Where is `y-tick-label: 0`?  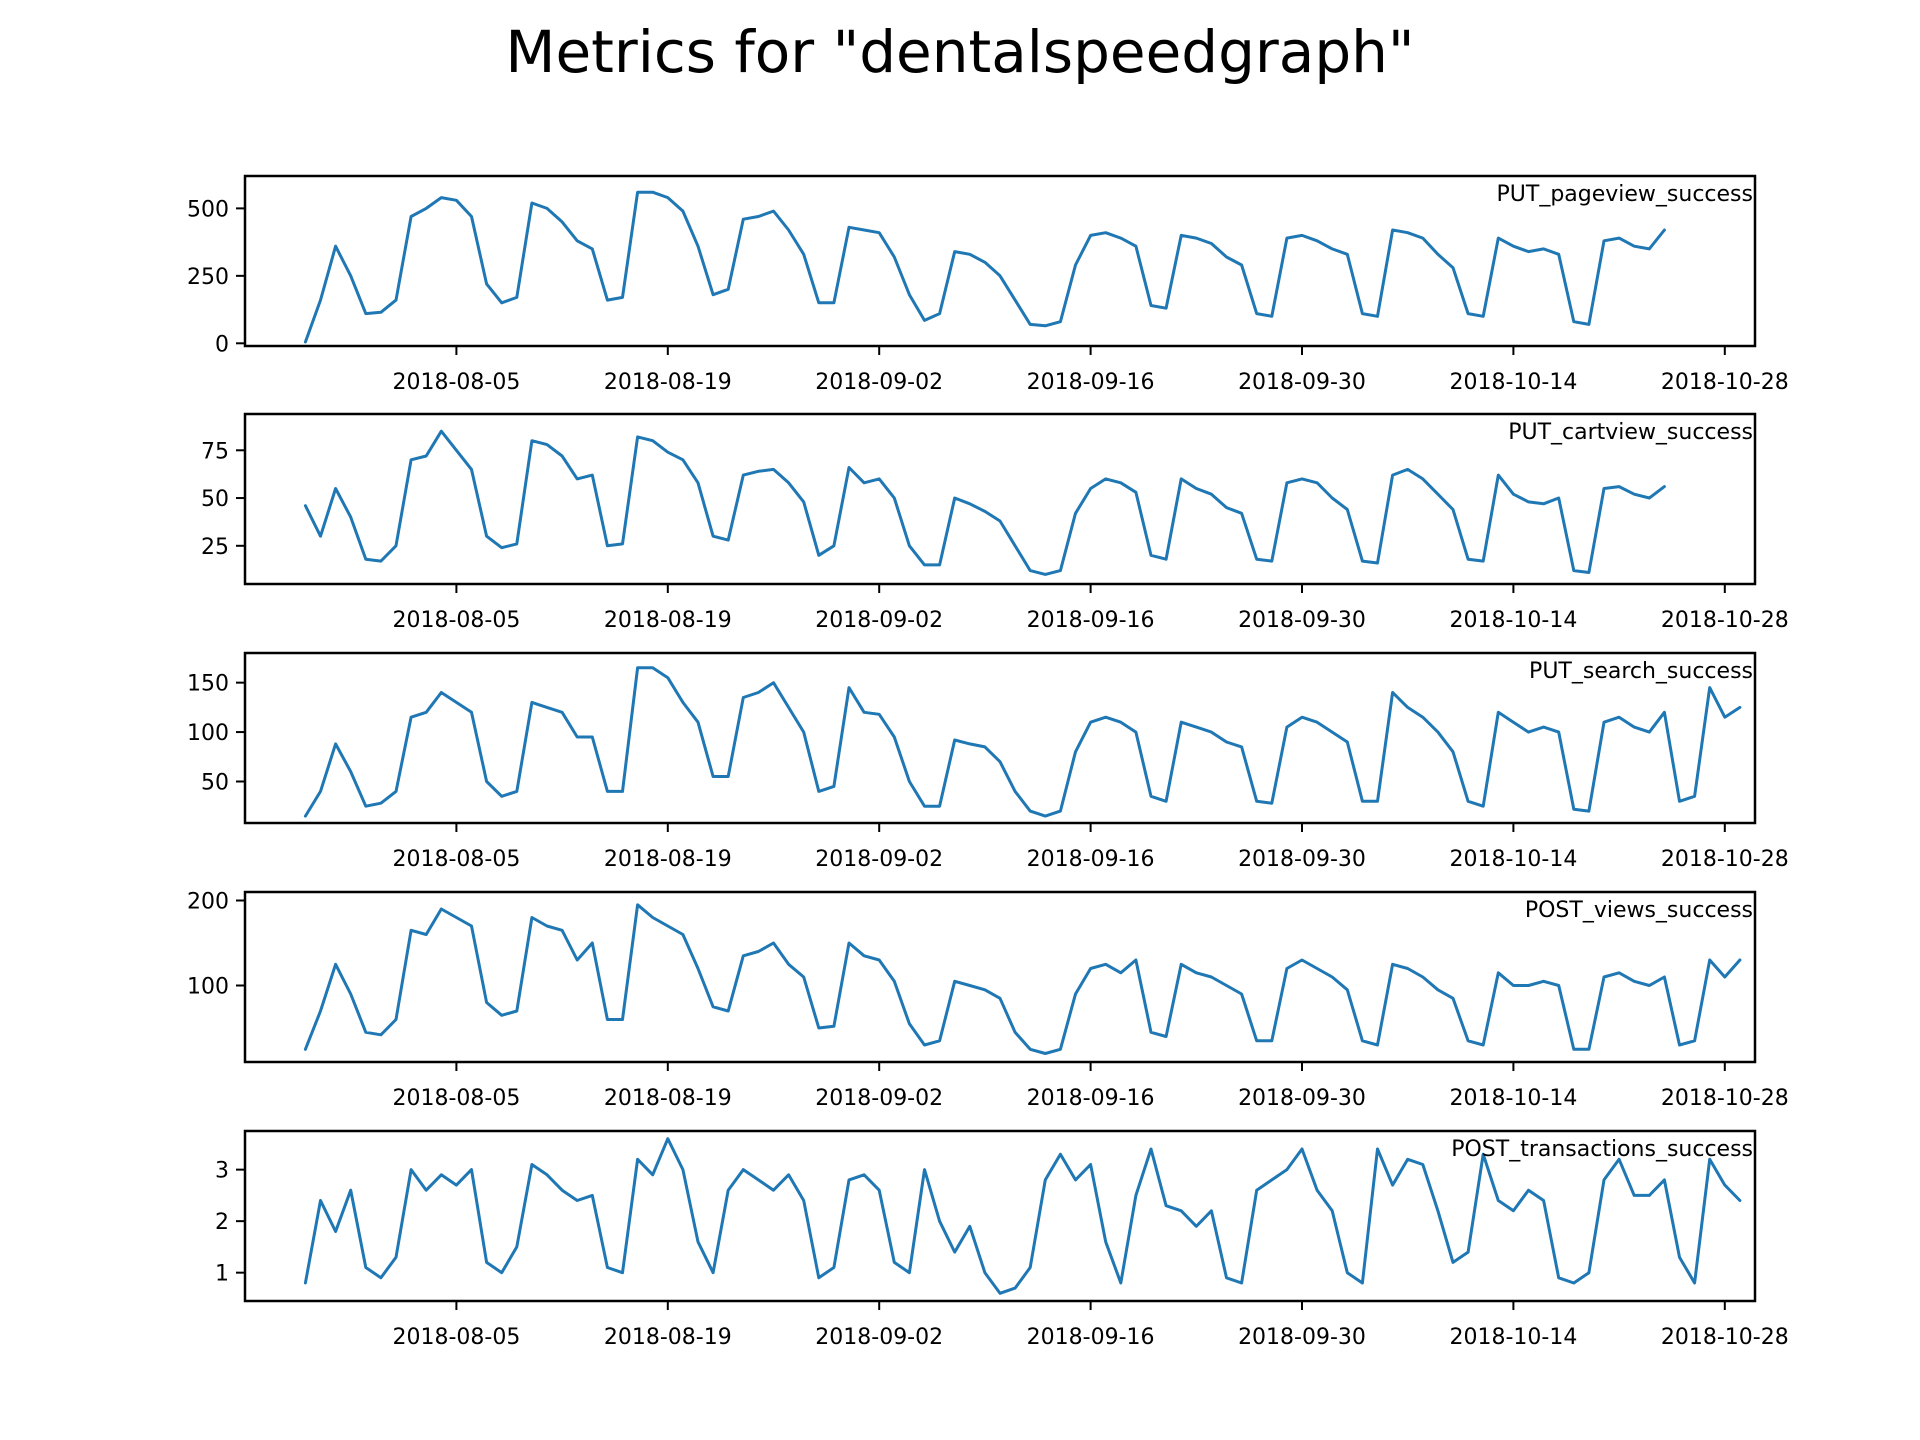 y-tick-label: 0 is located at coordinates (222, 344).